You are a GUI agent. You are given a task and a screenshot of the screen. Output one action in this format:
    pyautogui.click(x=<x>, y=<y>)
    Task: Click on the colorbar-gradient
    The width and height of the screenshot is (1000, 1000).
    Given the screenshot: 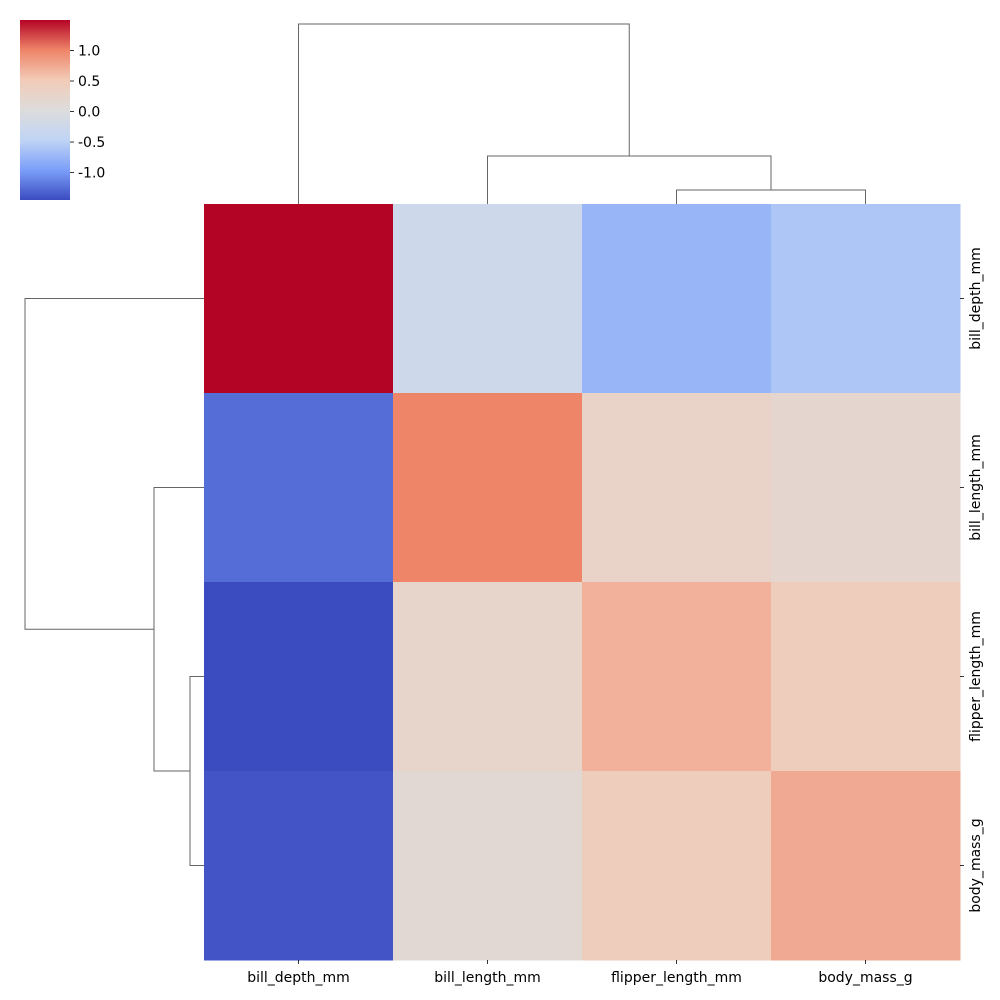 What is the action you would take?
    pyautogui.click(x=45, y=110)
    